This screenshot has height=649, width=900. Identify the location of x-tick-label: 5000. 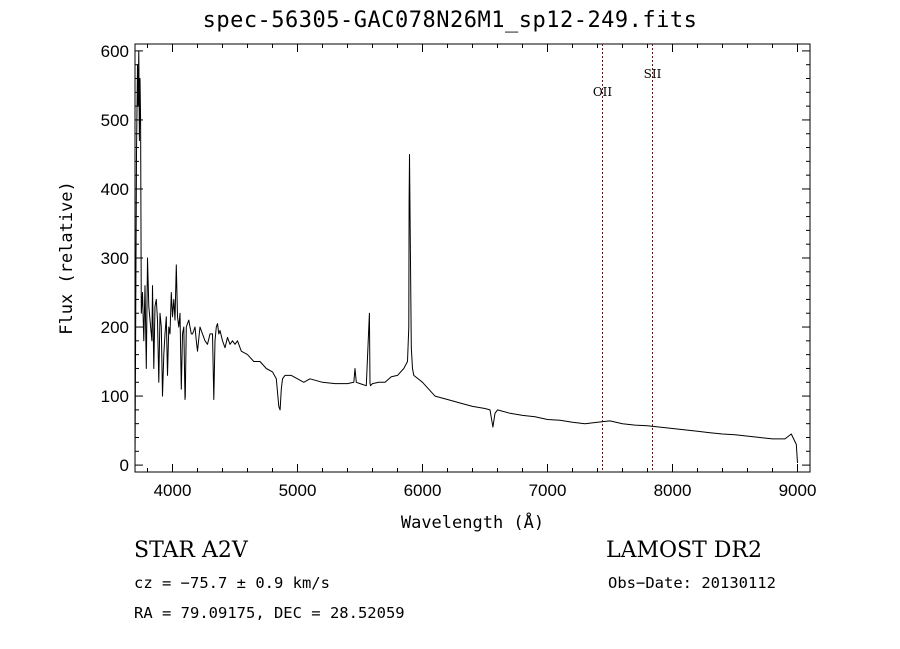
(298, 490).